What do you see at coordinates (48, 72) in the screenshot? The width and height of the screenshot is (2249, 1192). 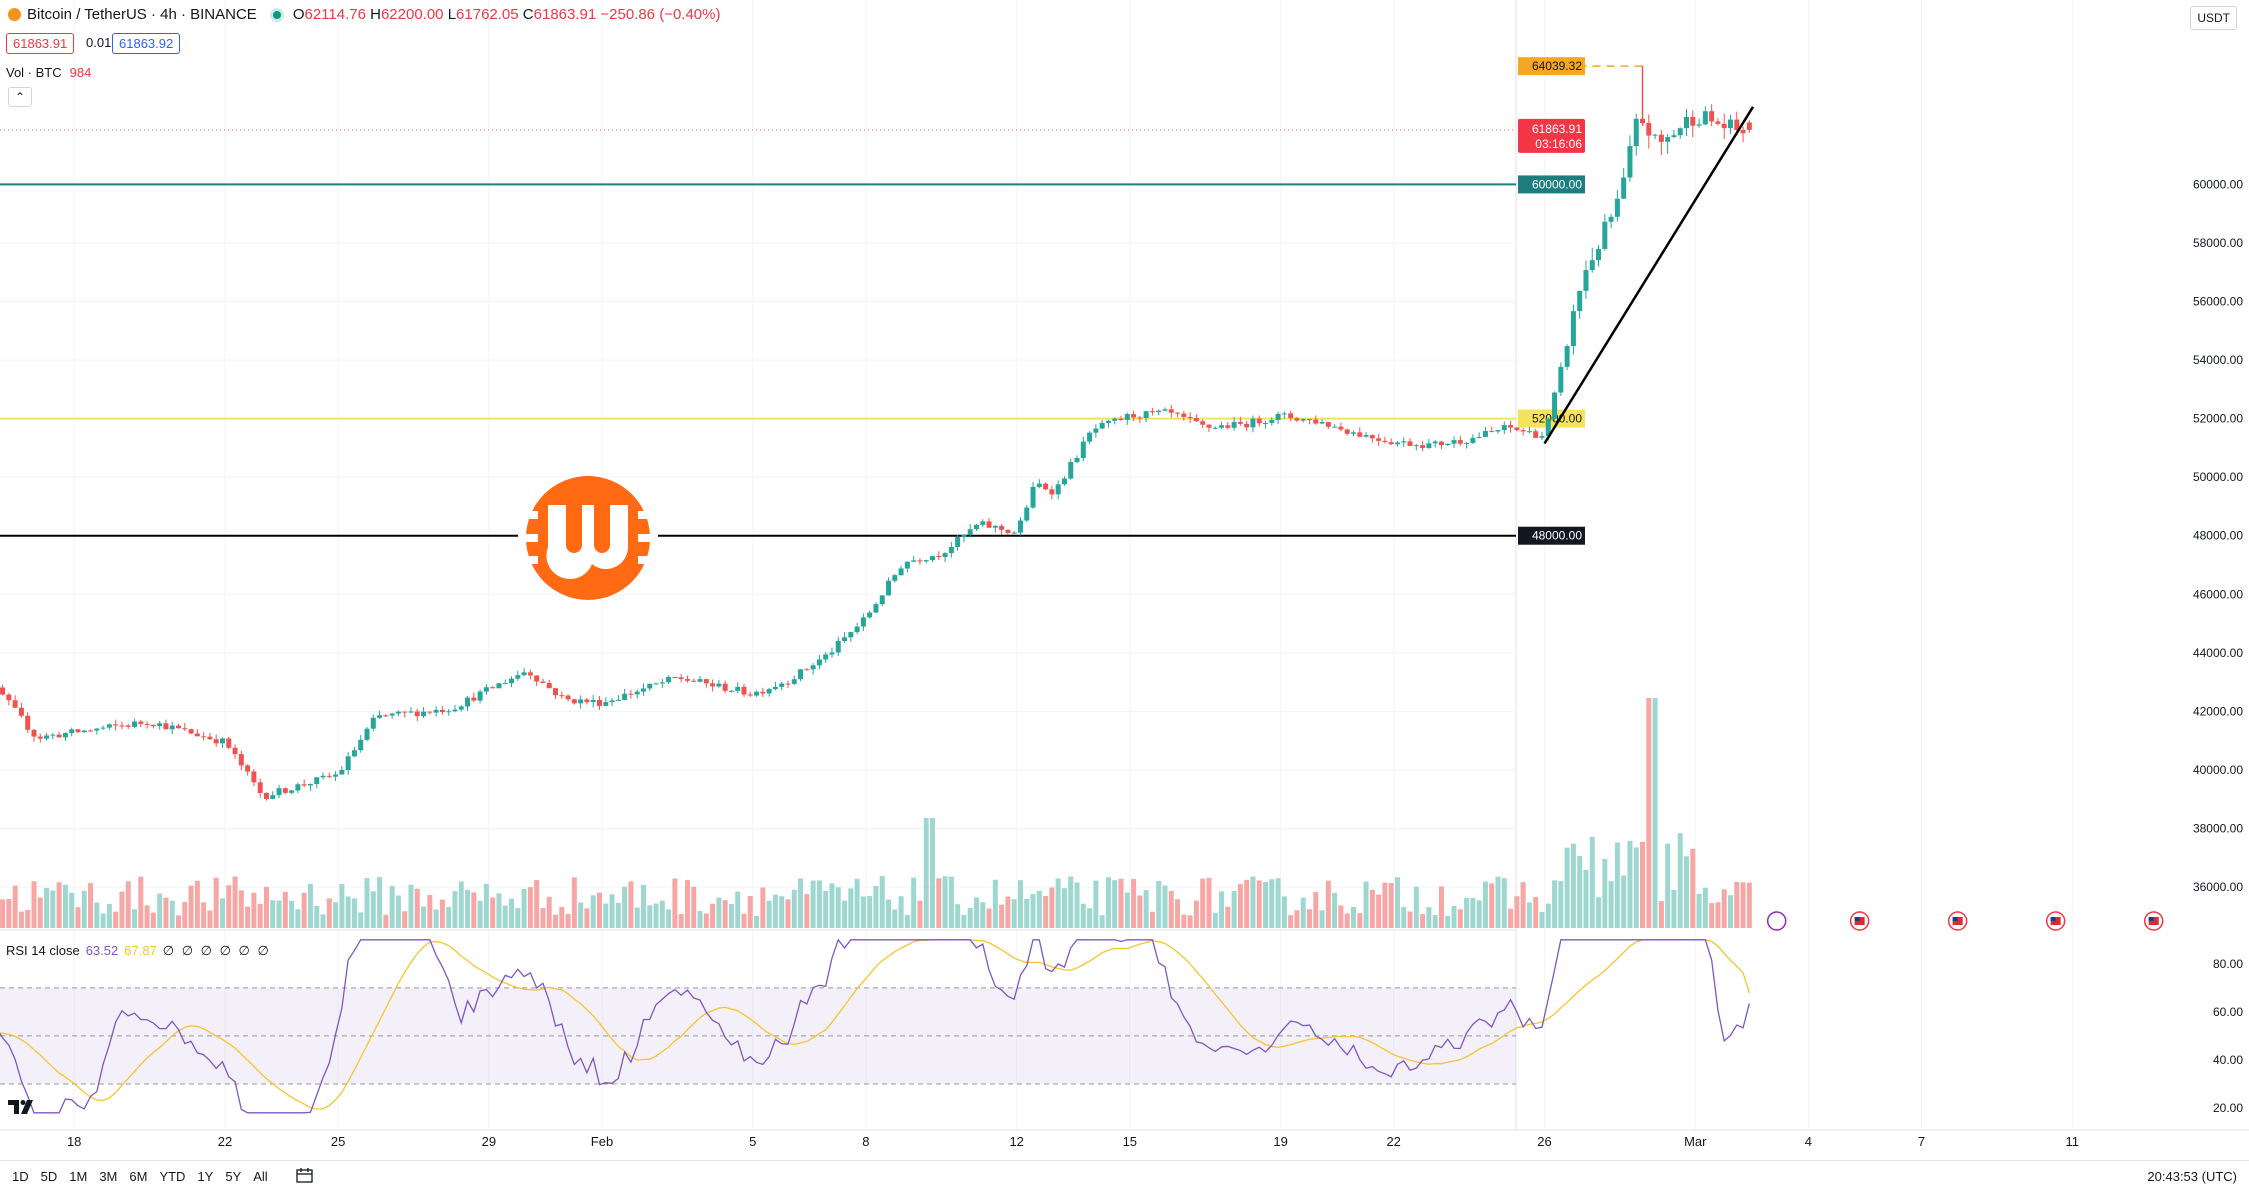 I see `volume-legend: Vol · BTC 984` at bounding box center [48, 72].